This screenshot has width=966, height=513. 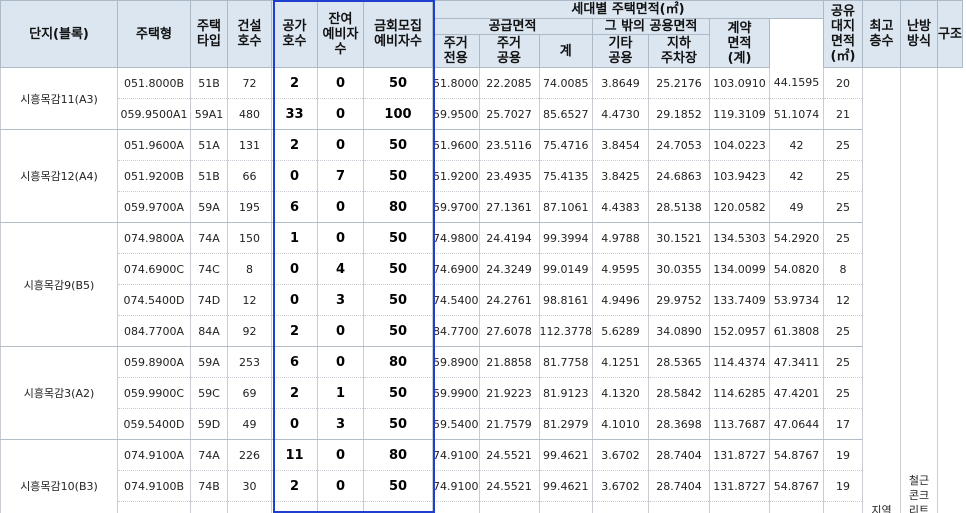 What do you see at coordinates (565, 176) in the screenshot?
I see `total-cell: 75.4135` at bounding box center [565, 176].